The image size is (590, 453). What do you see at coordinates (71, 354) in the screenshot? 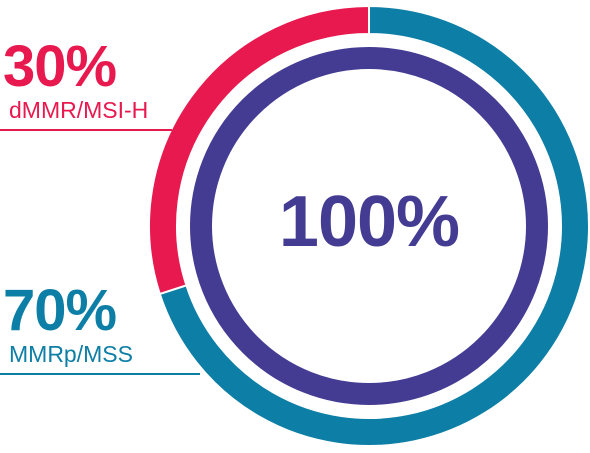
I see `slice-category-label-mmrp: MMRp/MSS` at bounding box center [71, 354].